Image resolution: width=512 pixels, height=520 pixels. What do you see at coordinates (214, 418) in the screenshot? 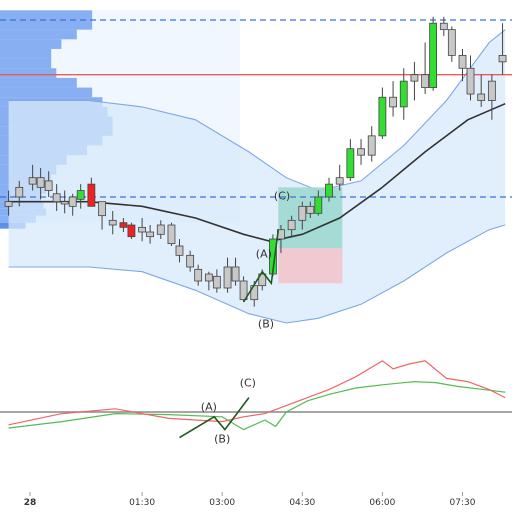
I see `oscillator-abc-line` at bounding box center [214, 418].